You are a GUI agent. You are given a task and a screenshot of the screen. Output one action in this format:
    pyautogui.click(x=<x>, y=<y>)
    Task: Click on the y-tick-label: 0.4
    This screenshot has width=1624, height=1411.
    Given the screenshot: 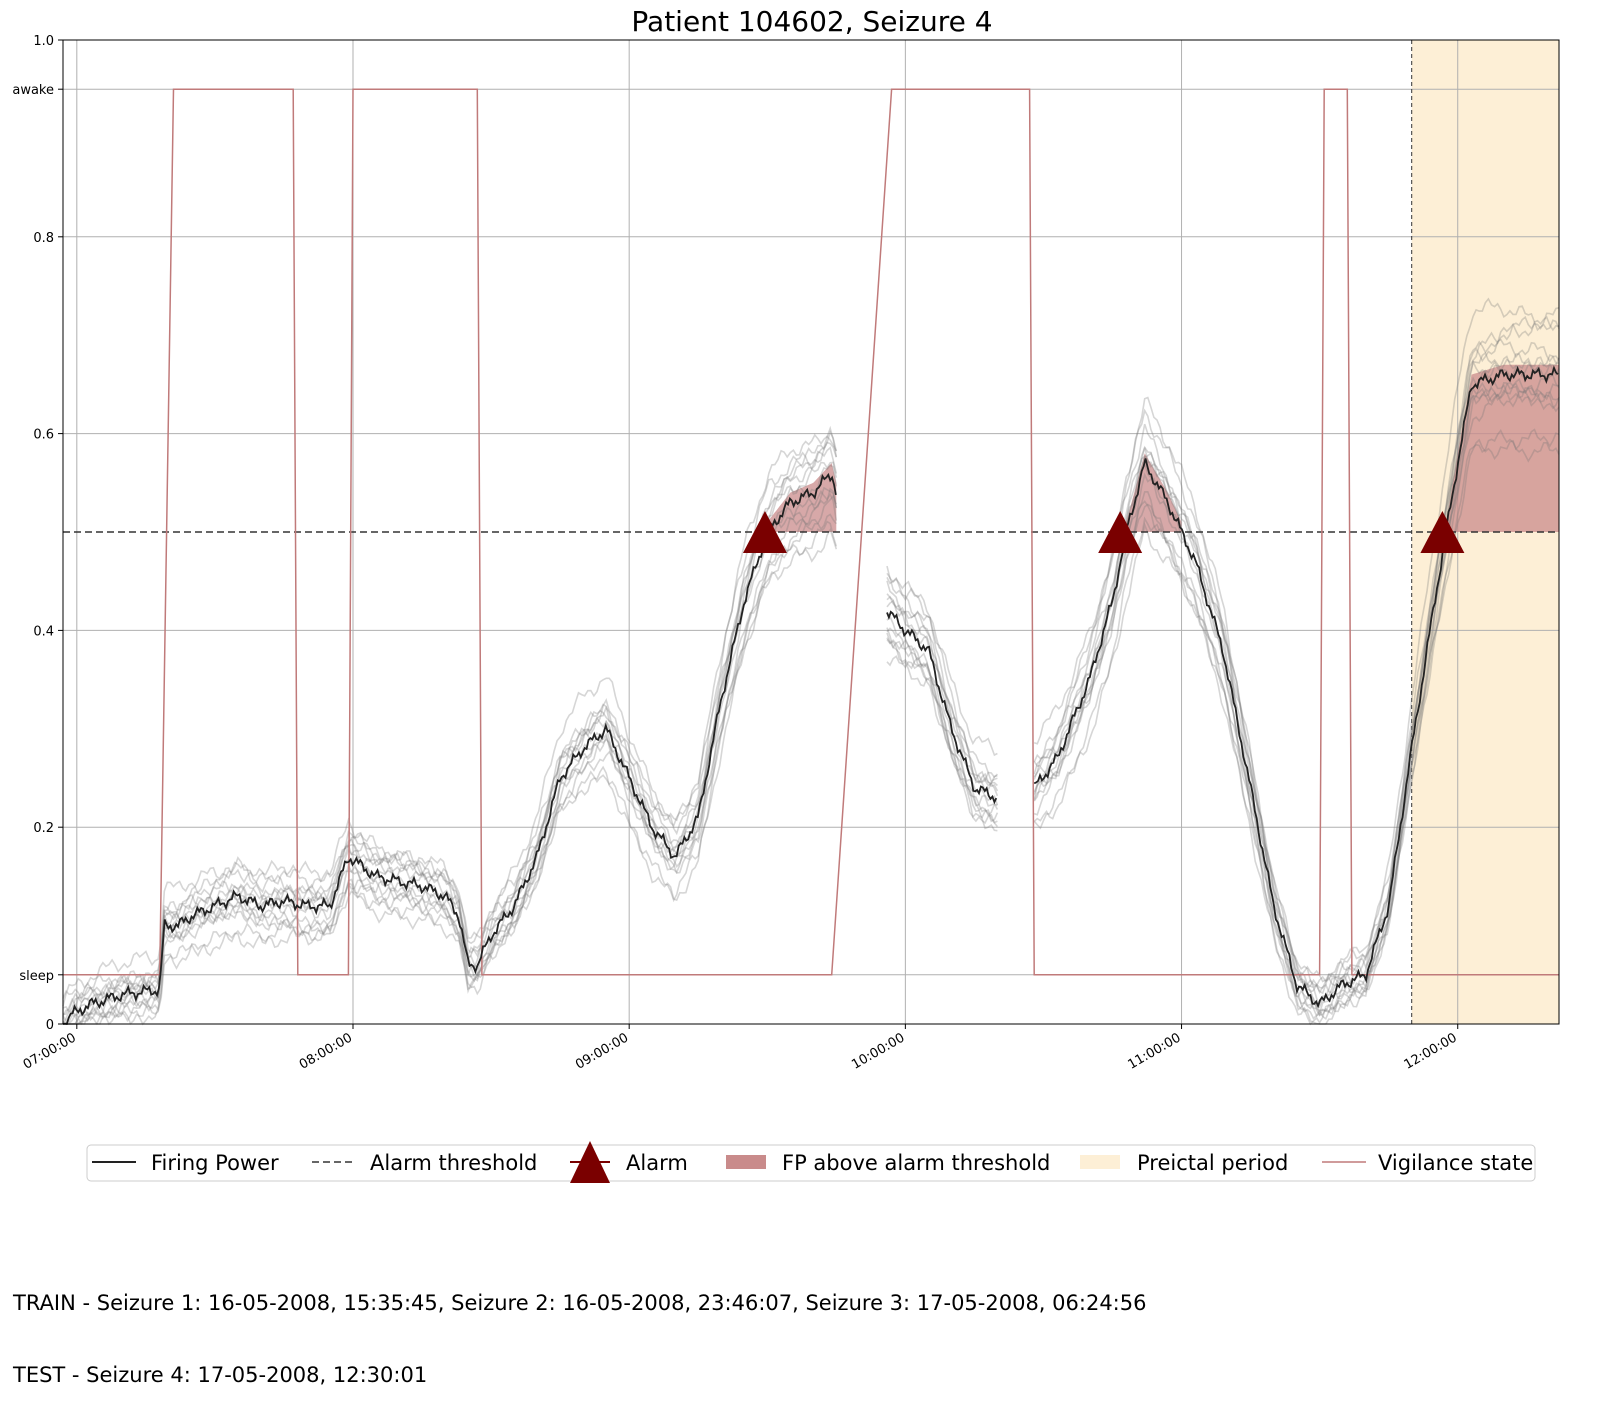 What is the action you would take?
    pyautogui.click(x=43, y=631)
    